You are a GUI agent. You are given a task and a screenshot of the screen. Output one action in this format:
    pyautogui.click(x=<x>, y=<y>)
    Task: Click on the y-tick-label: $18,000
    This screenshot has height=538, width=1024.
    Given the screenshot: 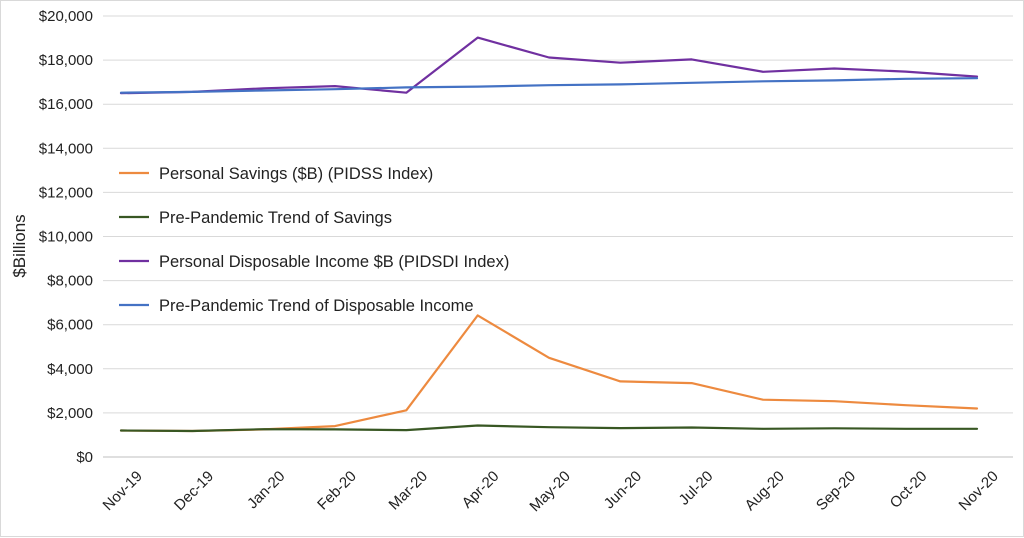 What is the action you would take?
    pyautogui.click(x=66, y=60)
    